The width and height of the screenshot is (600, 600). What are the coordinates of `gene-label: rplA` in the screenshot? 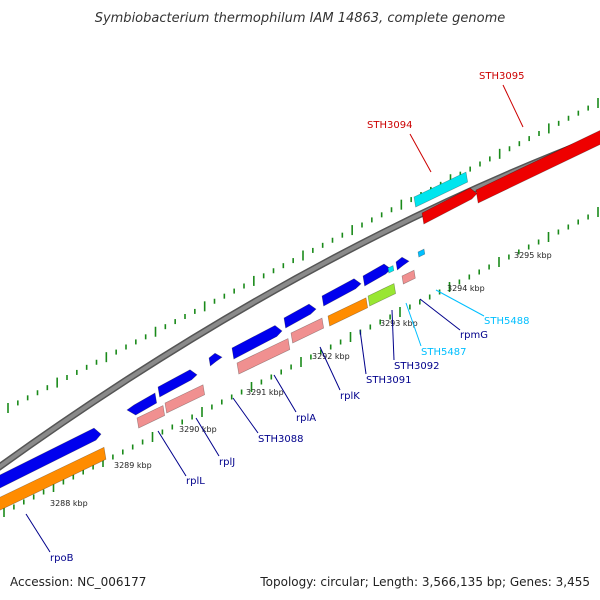 It's located at (306, 418).